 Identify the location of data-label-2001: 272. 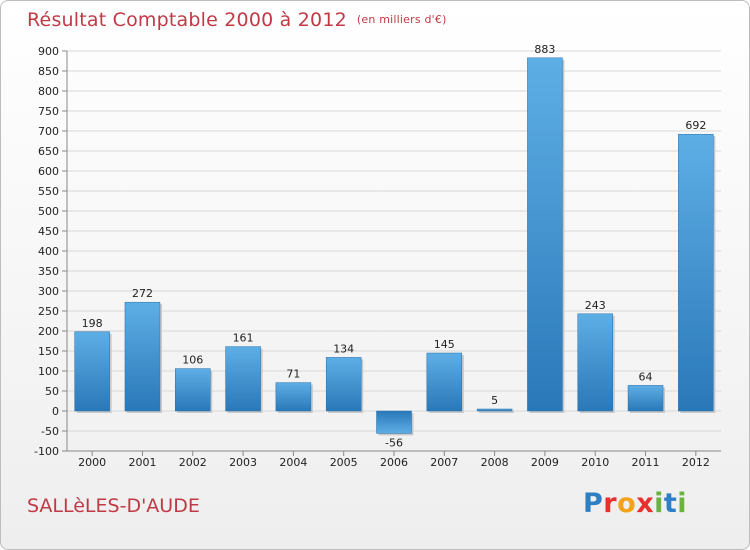
(142, 293).